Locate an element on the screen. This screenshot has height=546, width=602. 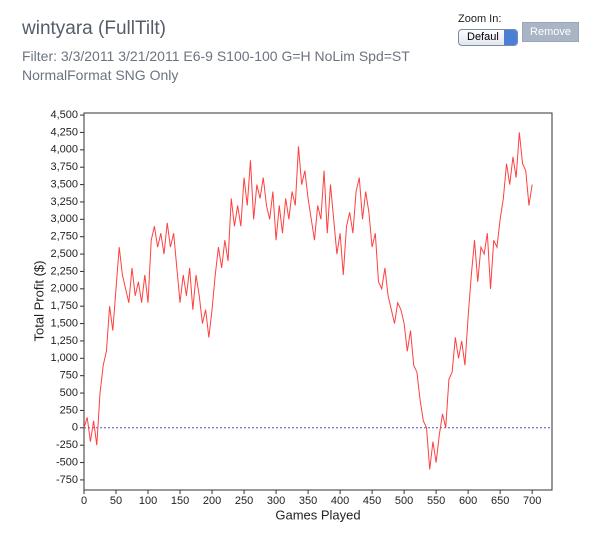
x-tick-label: 350 is located at coordinates (308, 501).